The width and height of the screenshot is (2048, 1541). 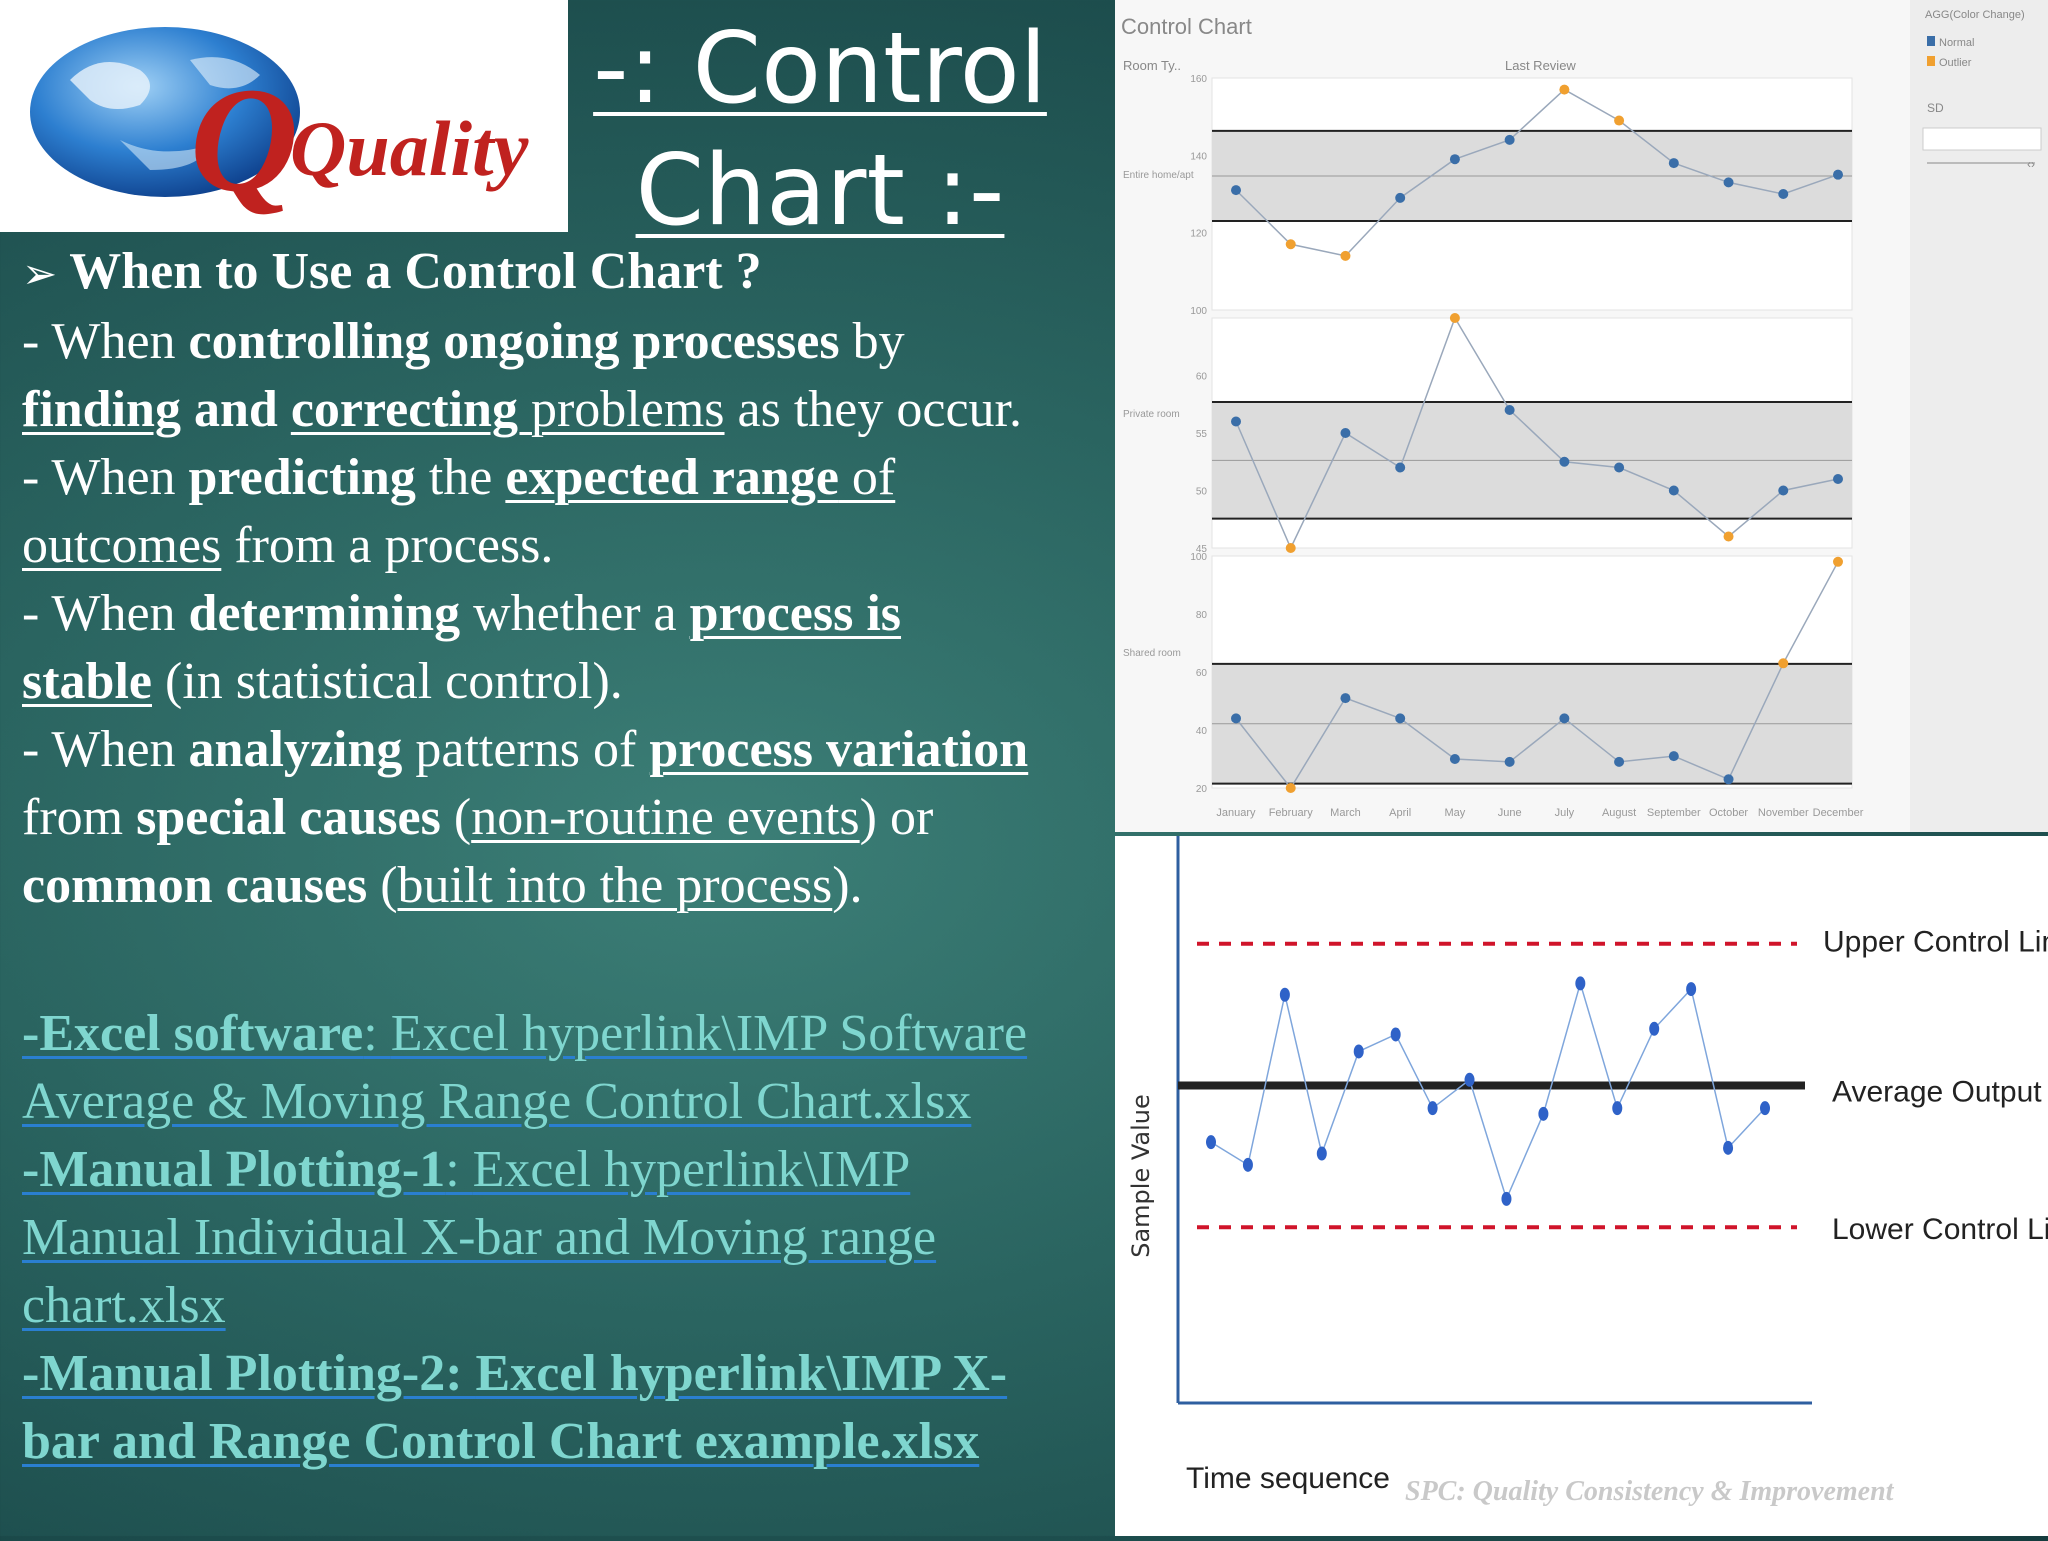 What do you see at coordinates (1510, 813) in the screenshot?
I see `x-tick-label: June` at bounding box center [1510, 813].